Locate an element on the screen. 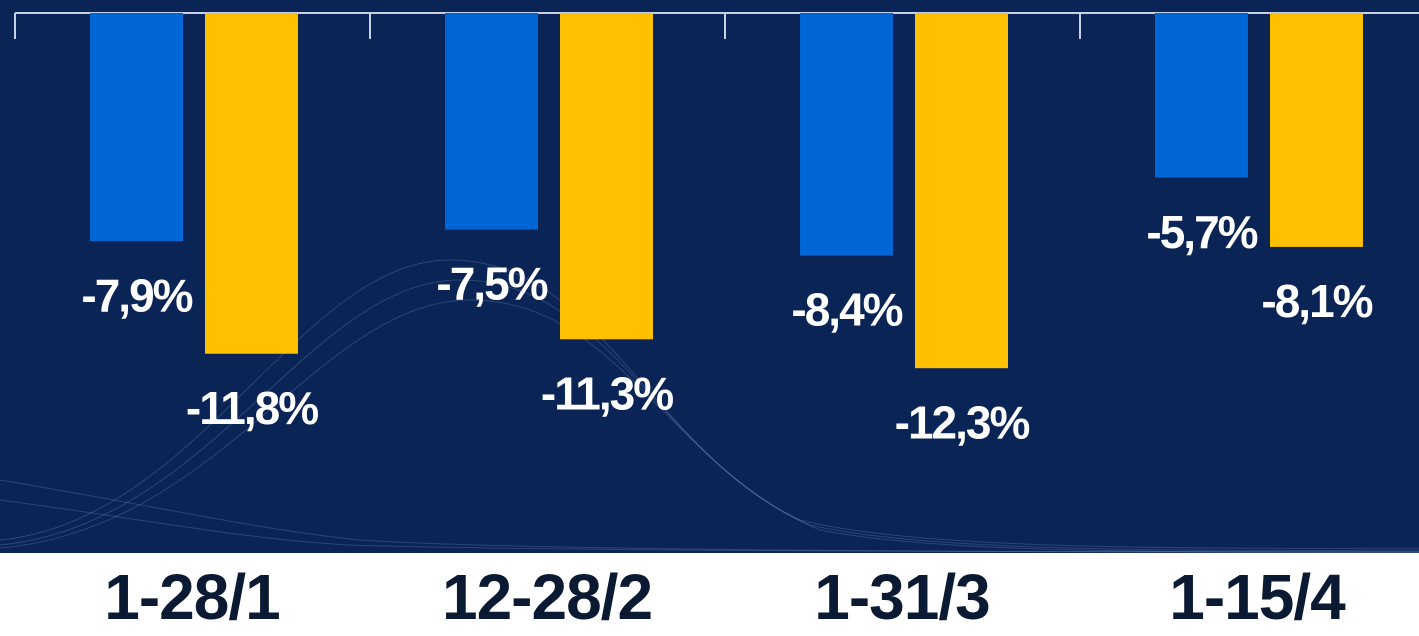 This screenshot has width=1419, height=636. value-label: -12,3% is located at coordinates (962, 422).